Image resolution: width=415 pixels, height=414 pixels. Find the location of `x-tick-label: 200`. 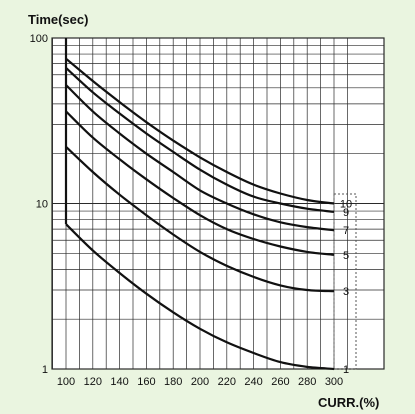

x-tick-label: 200 is located at coordinates (200, 382).